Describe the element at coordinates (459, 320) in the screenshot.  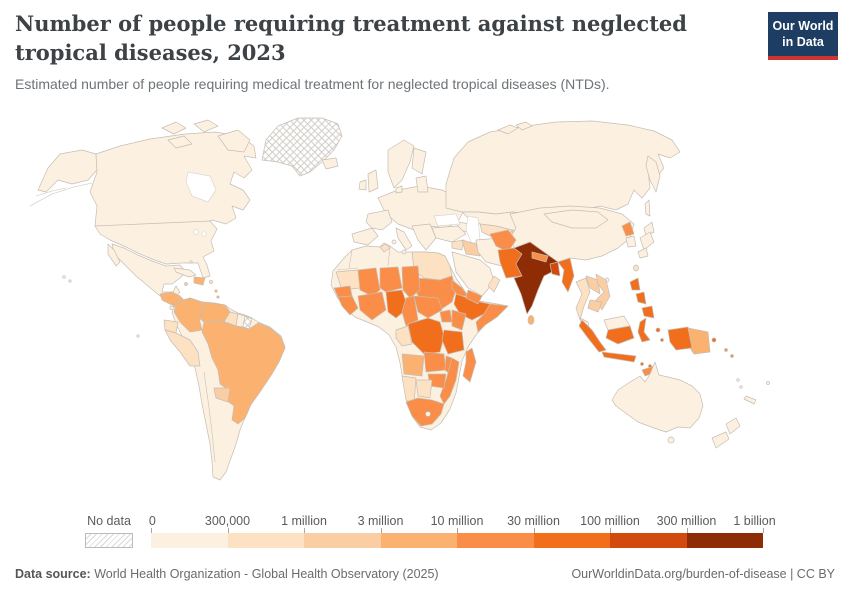
I see `country-kenya` at that location.